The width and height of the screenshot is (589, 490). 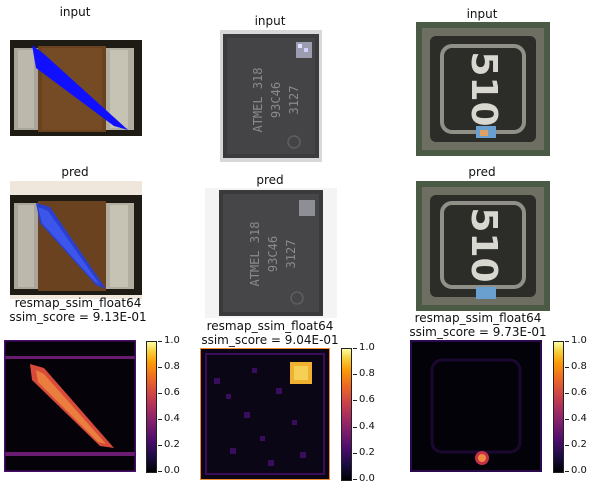 What do you see at coordinates (76, 240) in the screenshot?
I see `pred-image-resistor` at bounding box center [76, 240].